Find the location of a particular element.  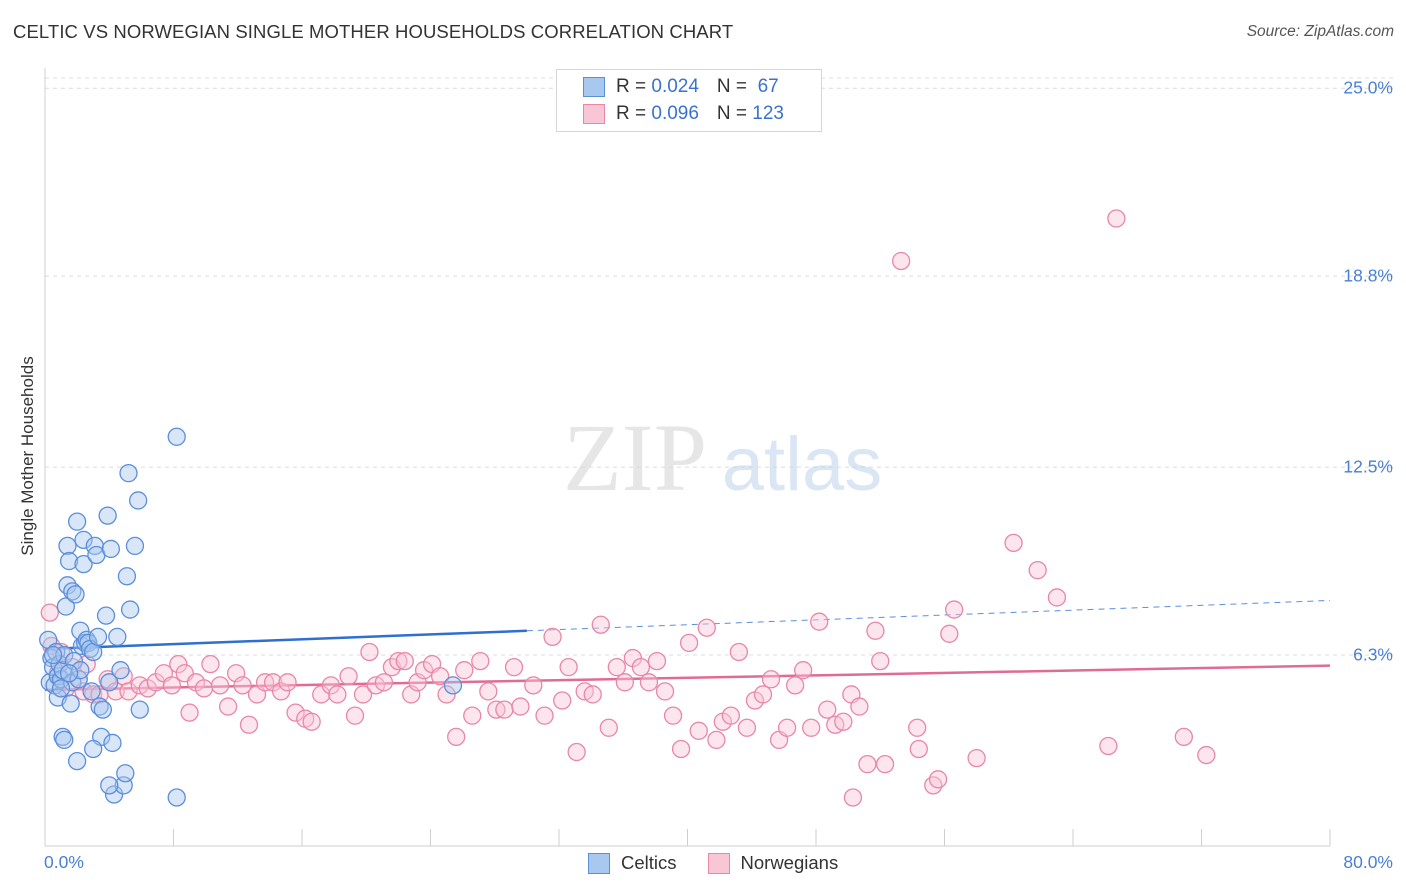

y-tick-label: 25.0% is located at coordinates (1368, 87).